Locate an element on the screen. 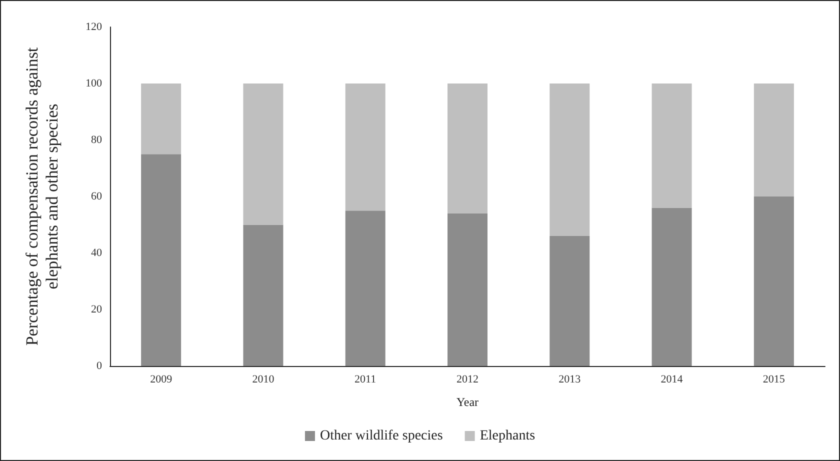 This screenshot has width=840, height=461. legend-label: Other wildlife species is located at coordinates (381, 436).